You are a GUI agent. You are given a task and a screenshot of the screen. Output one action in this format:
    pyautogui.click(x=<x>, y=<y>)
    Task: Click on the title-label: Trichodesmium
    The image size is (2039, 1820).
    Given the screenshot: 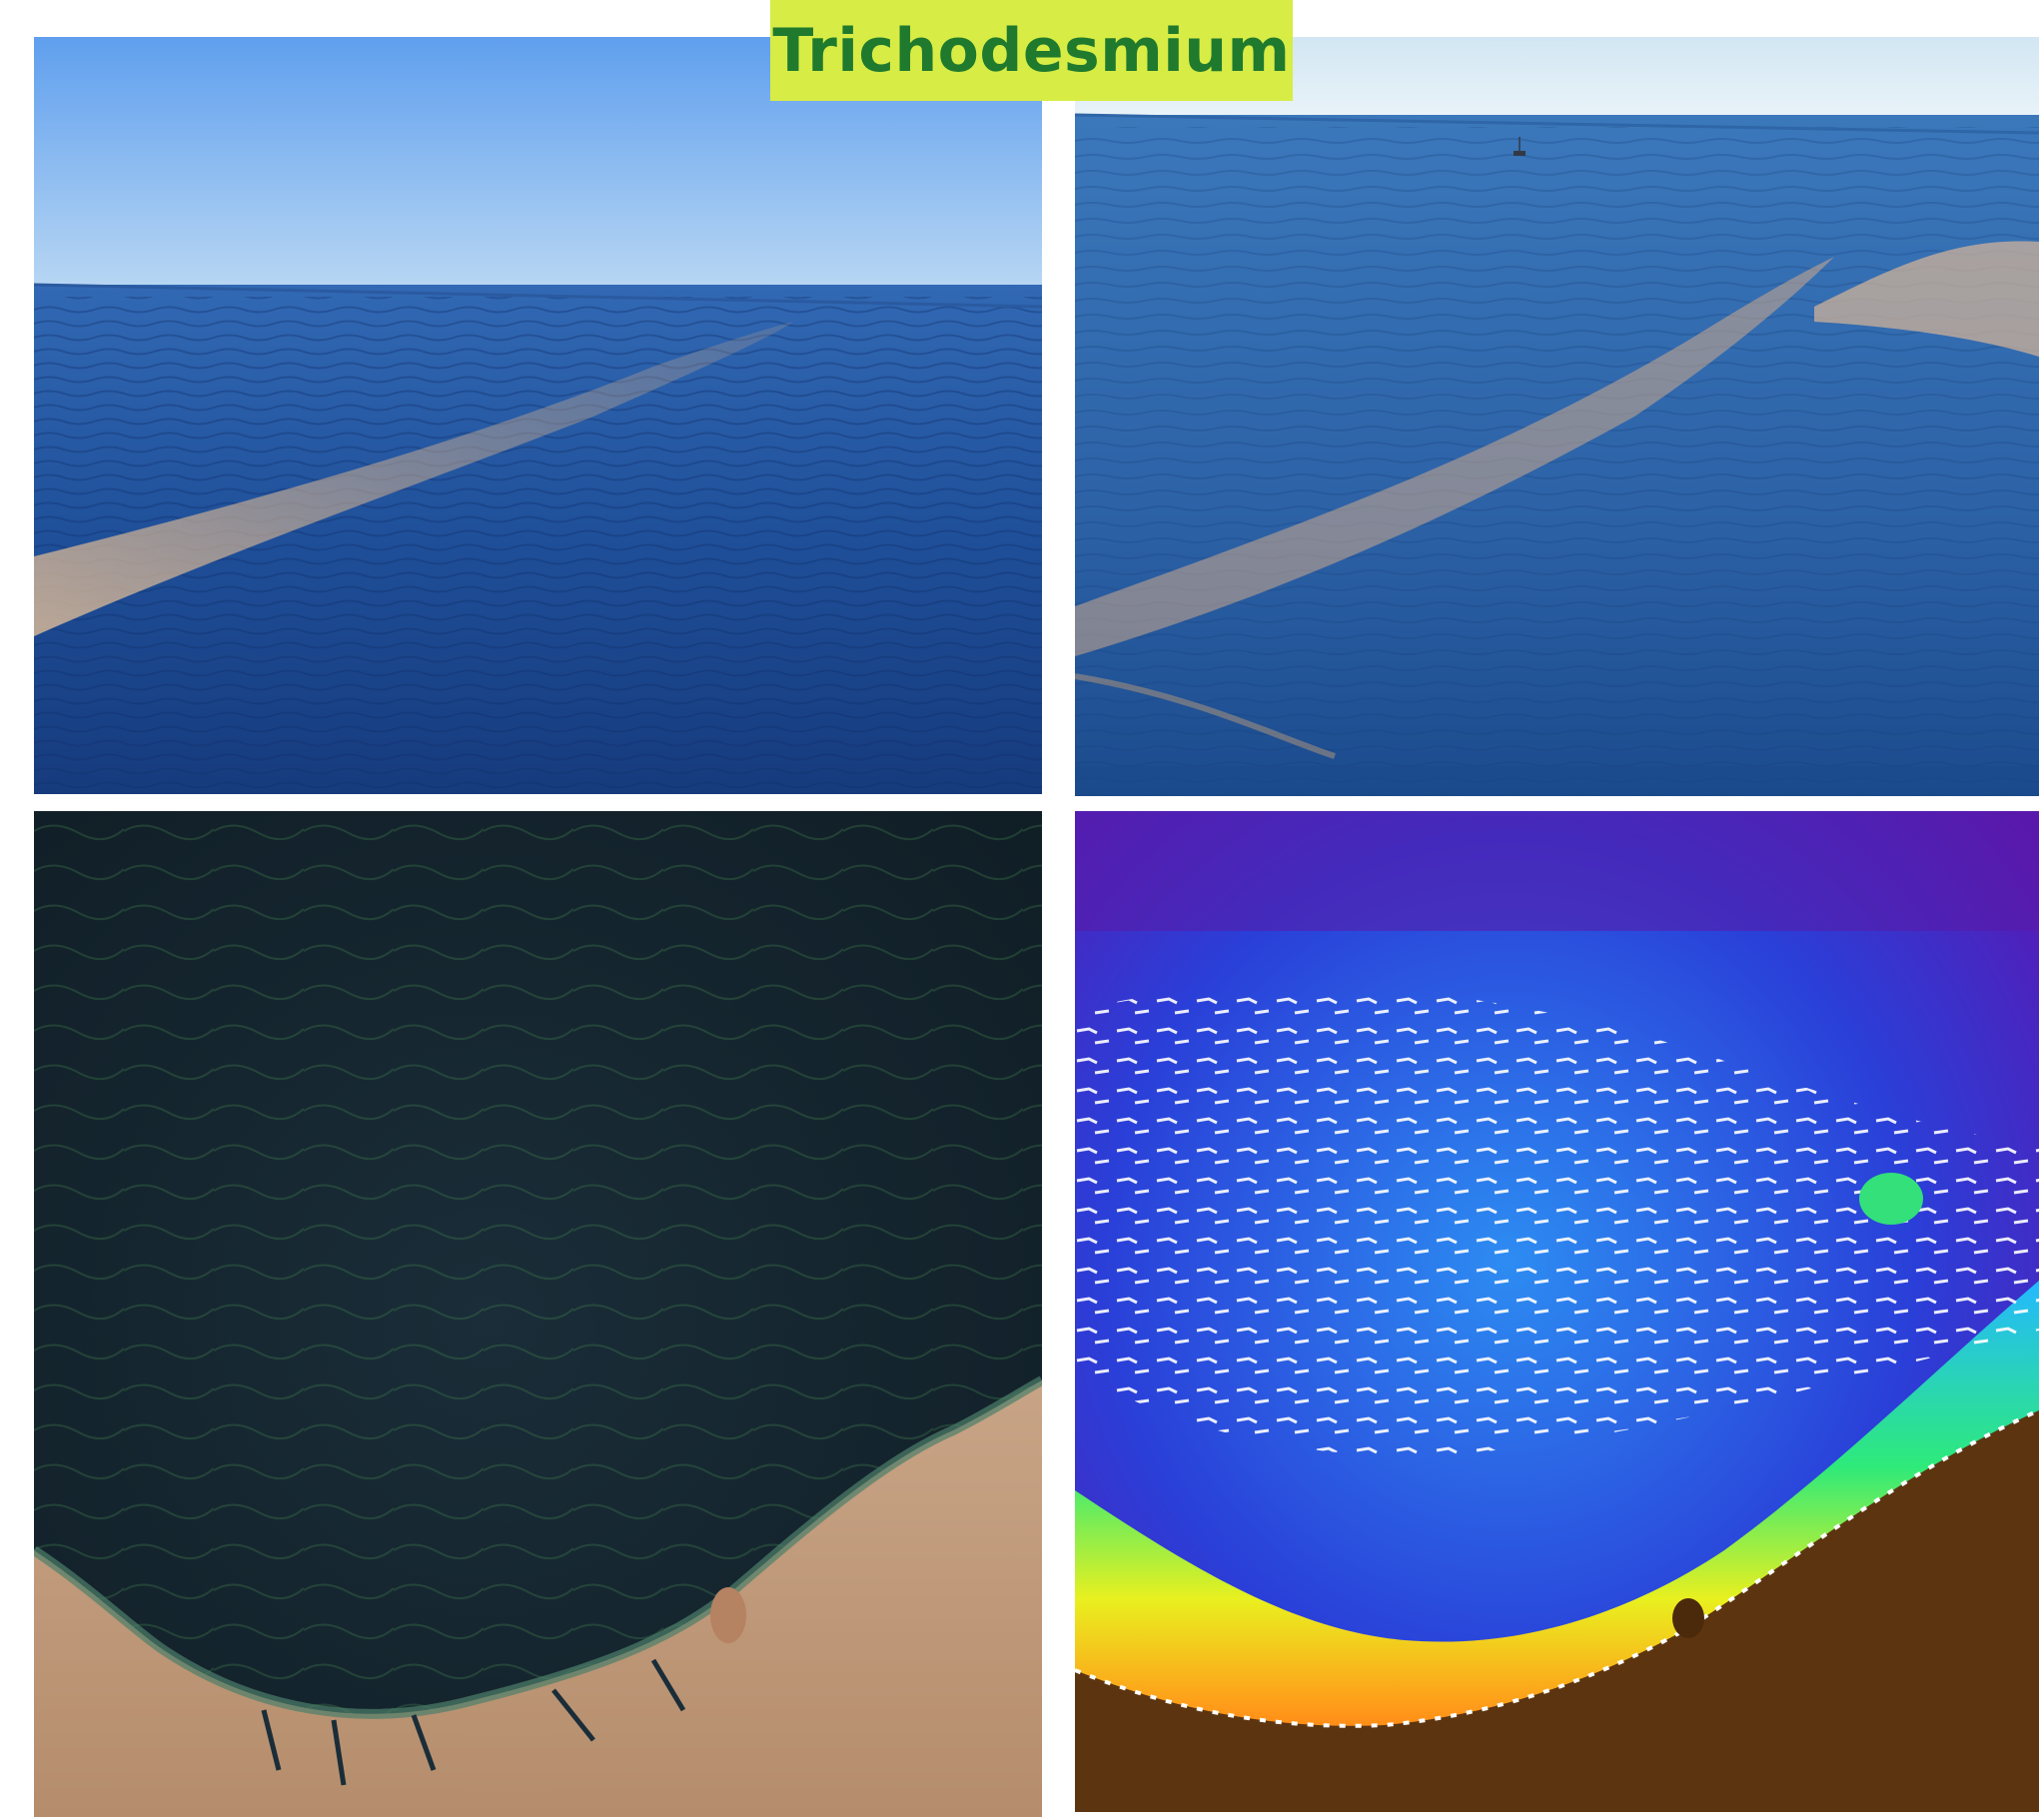 What is the action you would take?
    pyautogui.click(x=1031, y=51)
    